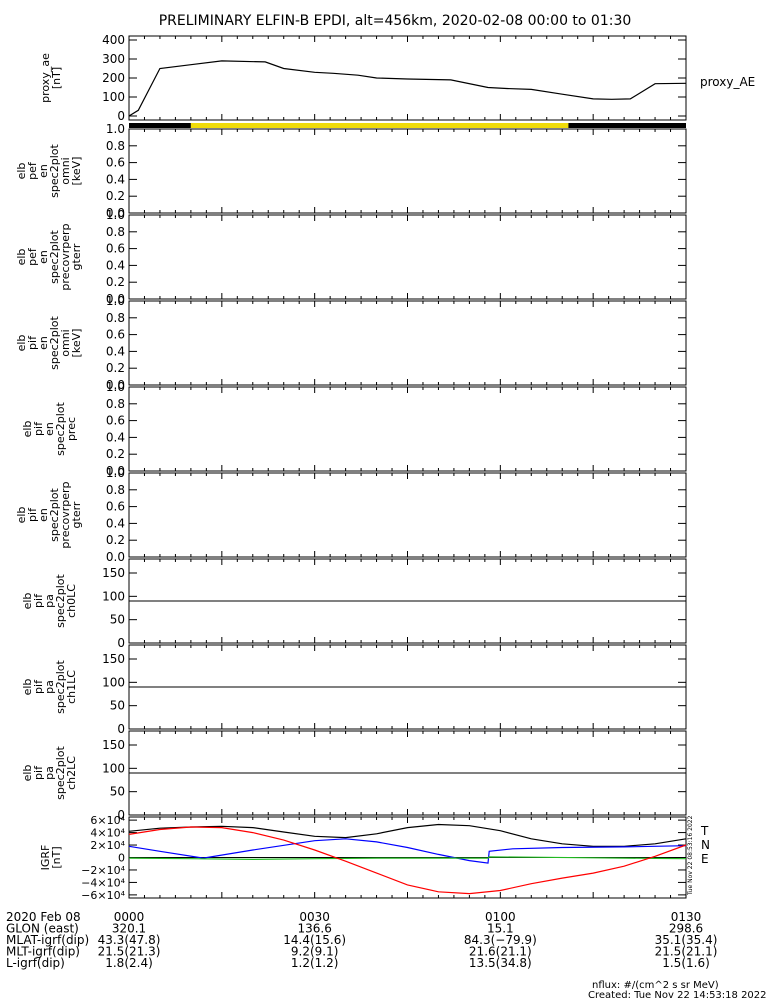 The width and height of the screenshot is (775, 1004). I want to click on panel-elb-pif-pa-spec2plot-ch1lc-ytick-label: 0, so click(121, 729).